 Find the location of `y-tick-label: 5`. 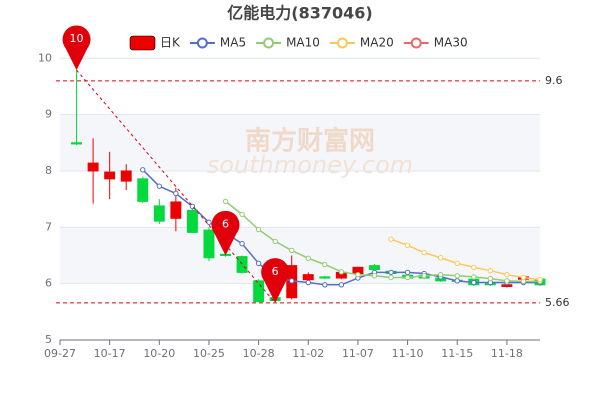

y-tick-label: 5 is located at coordinates (48, 339).